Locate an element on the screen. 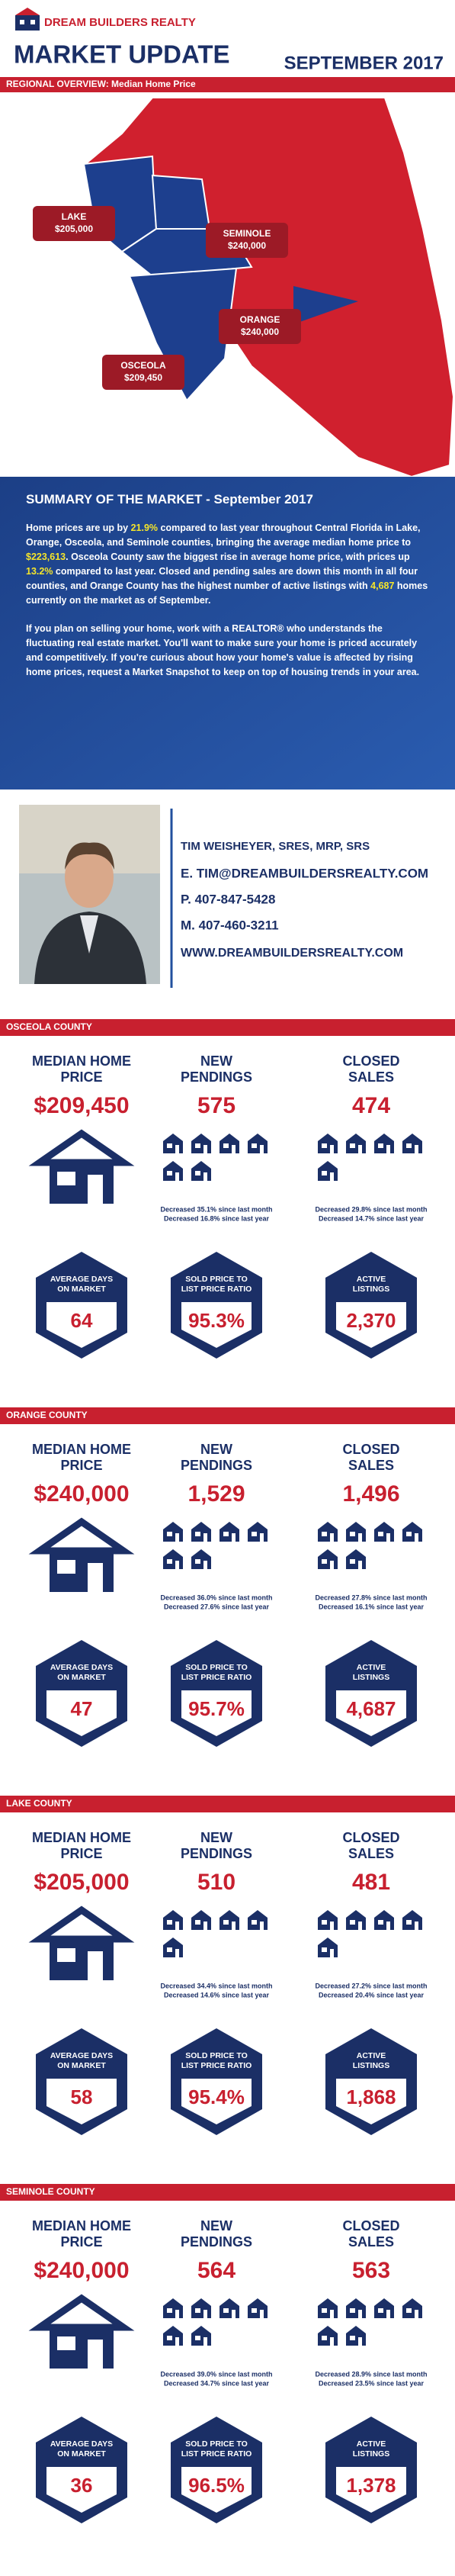 Image resolution: width=455 pixels, height=2576 pixels. note: Decreased 14.6% since last year is located at coordinates (217, 1995).